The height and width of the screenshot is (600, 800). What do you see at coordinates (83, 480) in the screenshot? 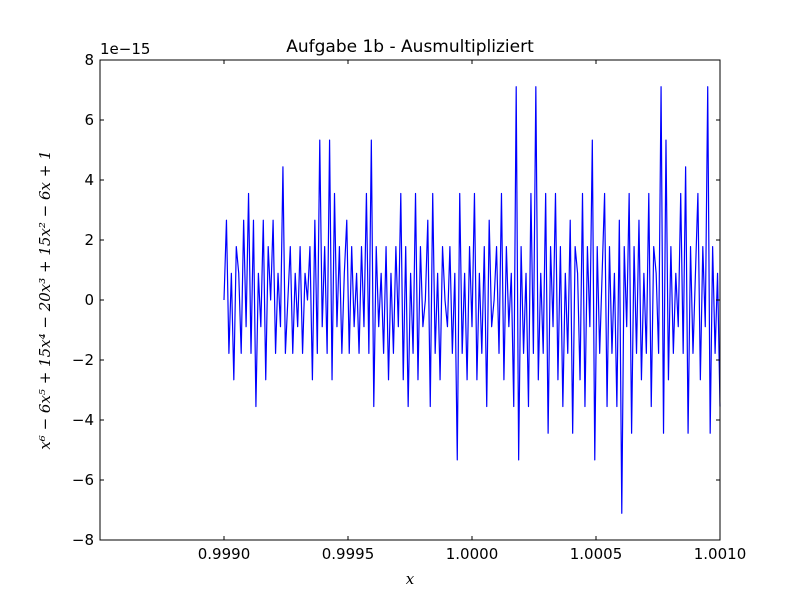
I see `y-tick-label: −6` at bounding box center [83, 480].